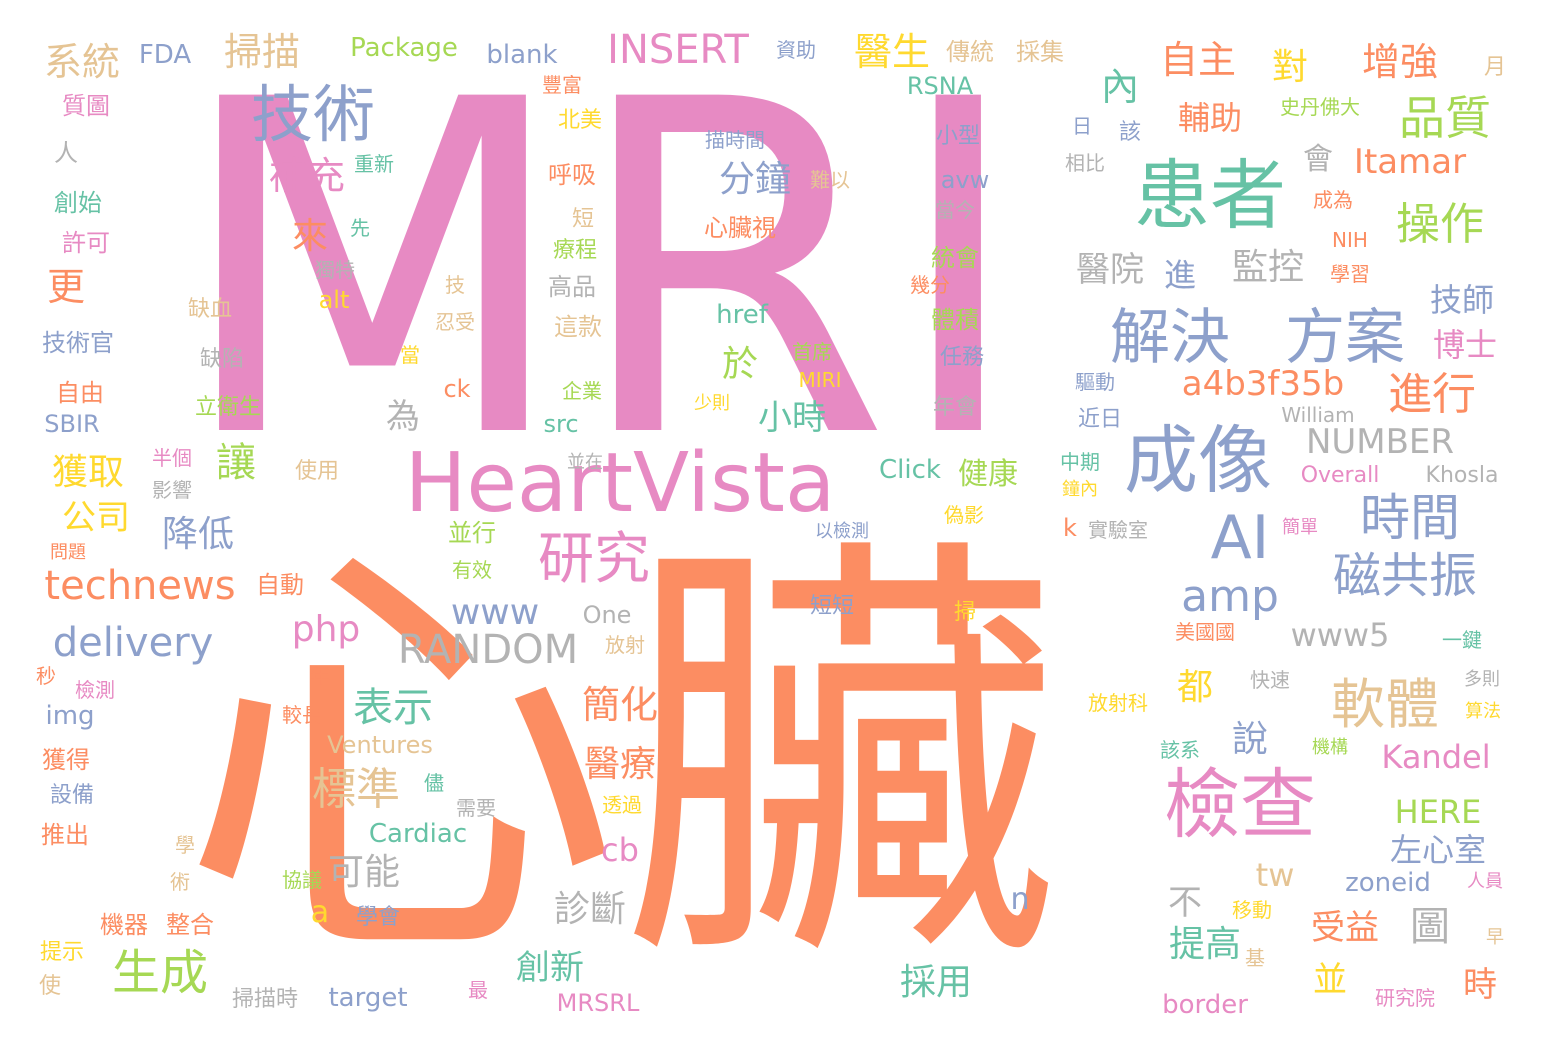 This screenshot has width=1548, height=1052. I want to click on word: 資助, so click(796, 50).